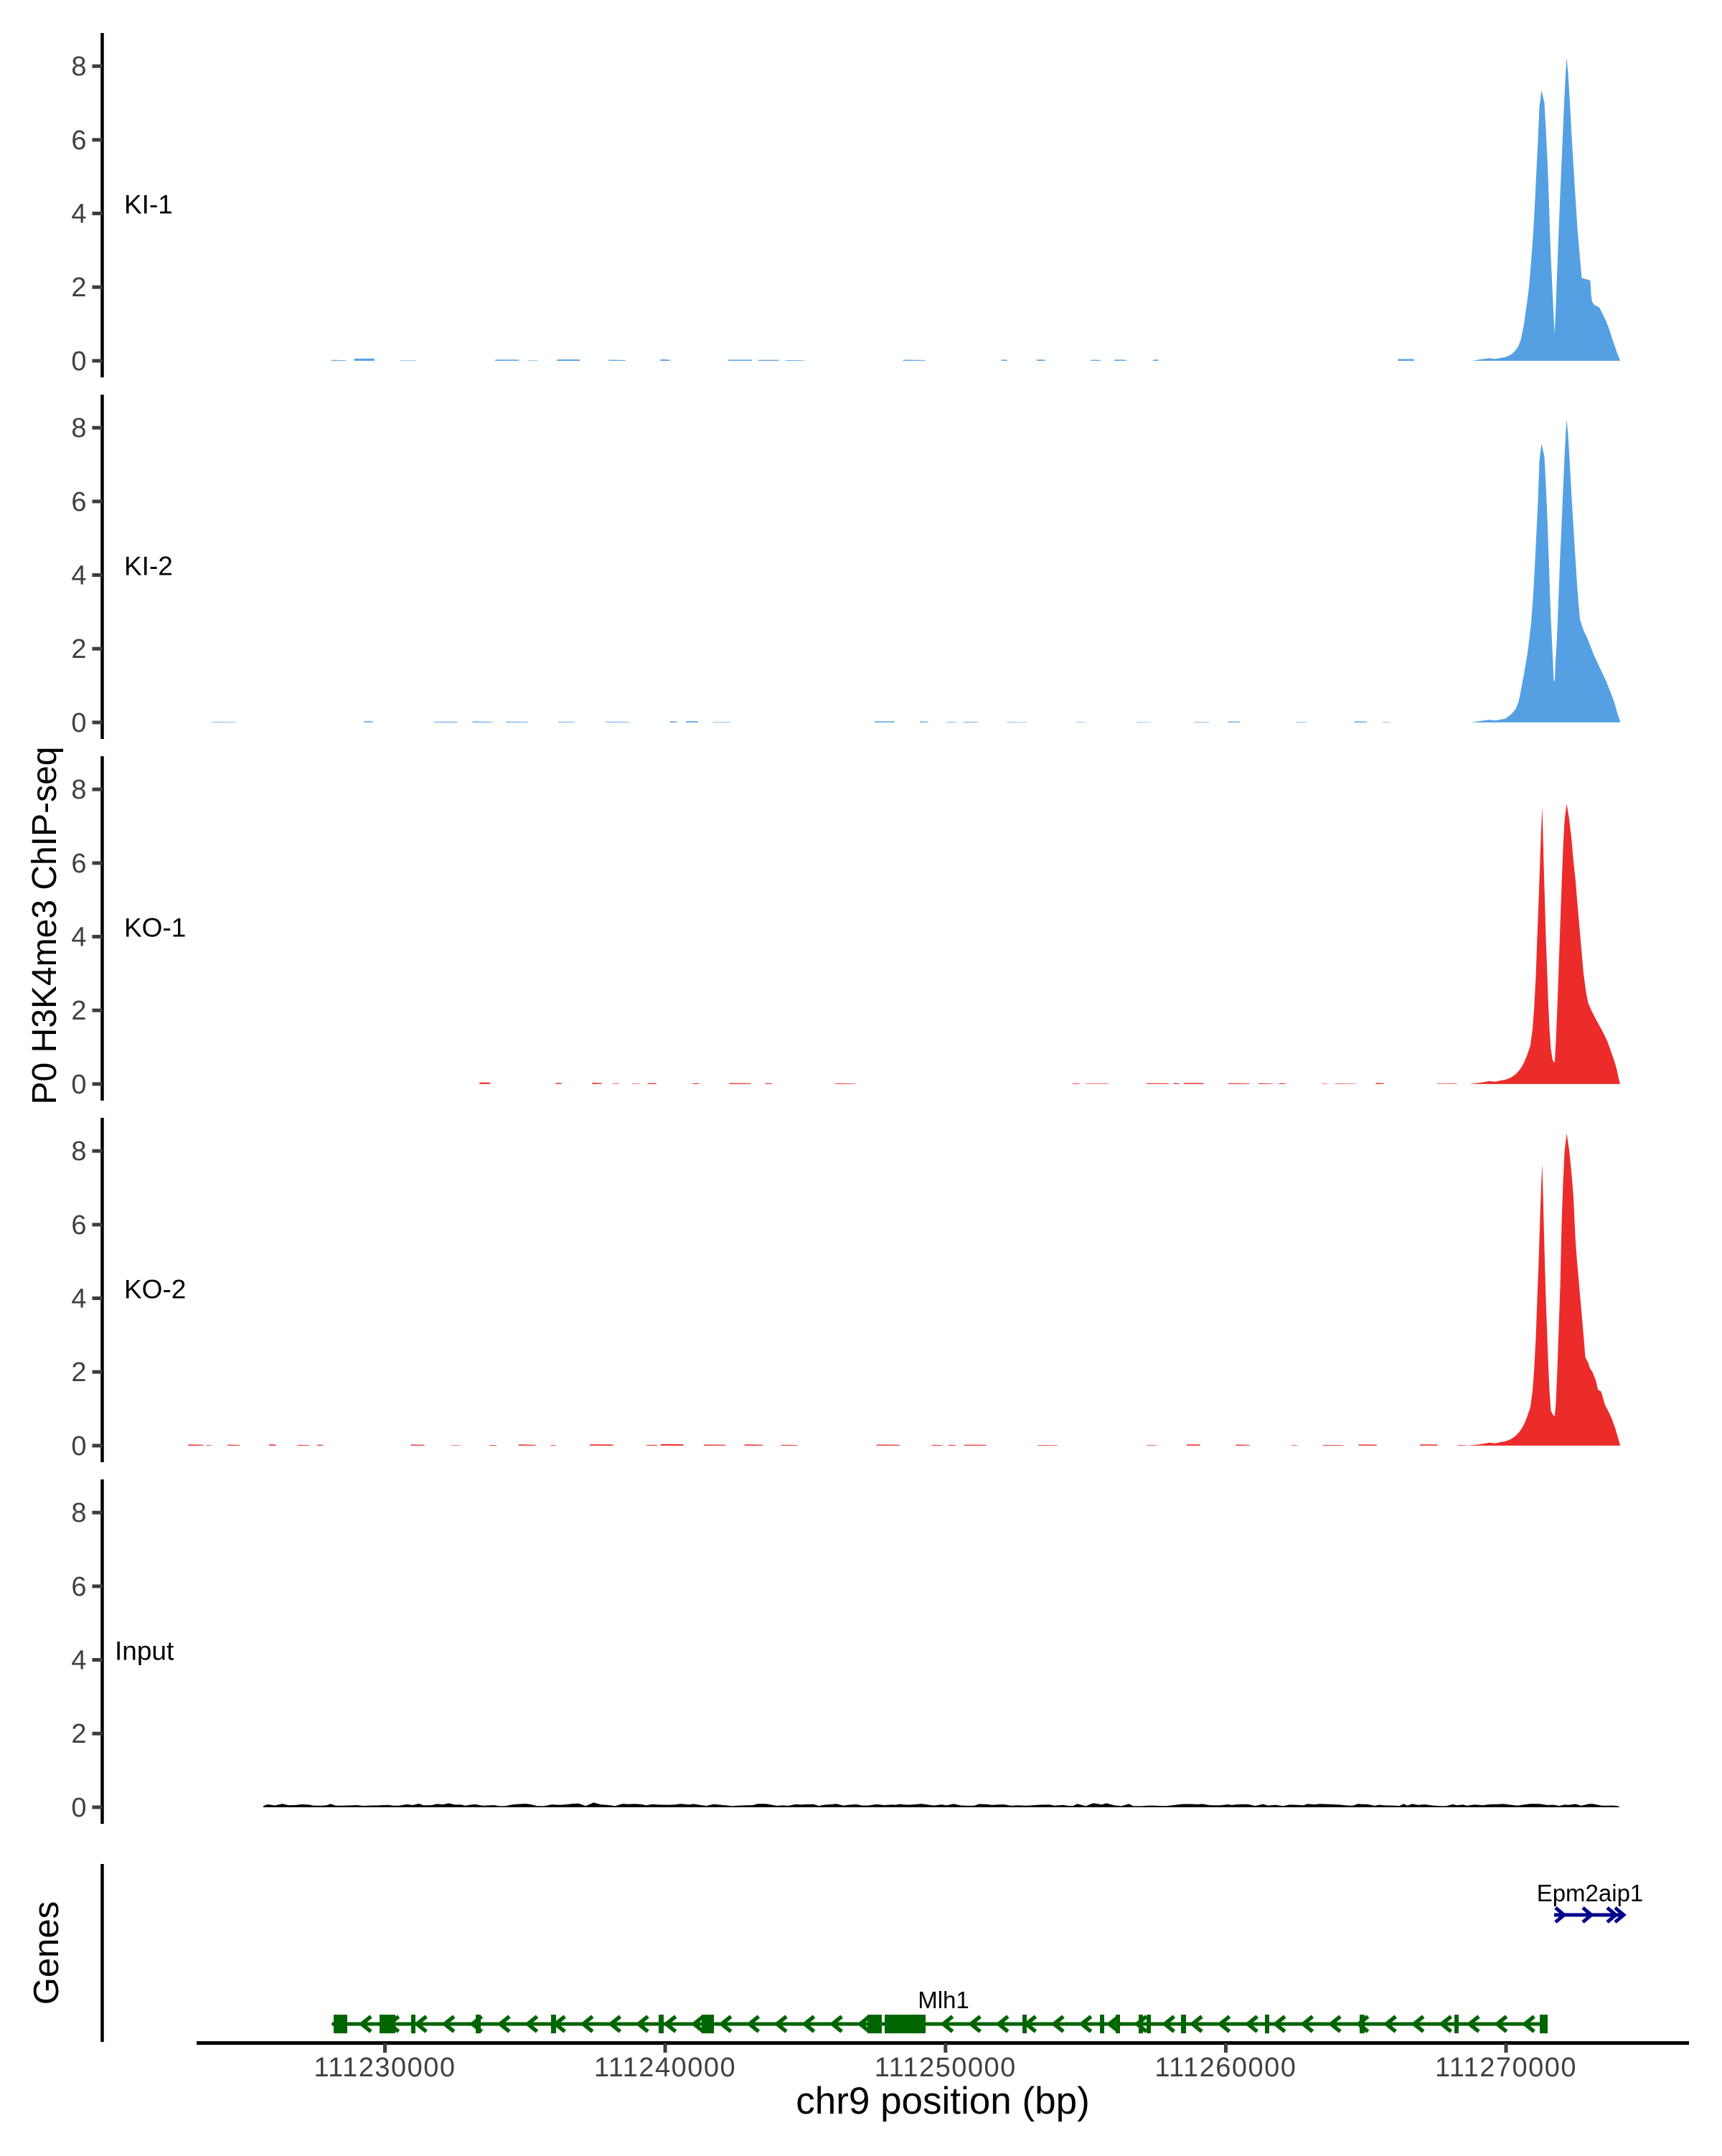 This screenshot has height=2156, width=1722. What do you see at coordinates (1506, 2068) in the screenshot?
I see `svg-text: 111270000` at bounding box center [1506, 2068].